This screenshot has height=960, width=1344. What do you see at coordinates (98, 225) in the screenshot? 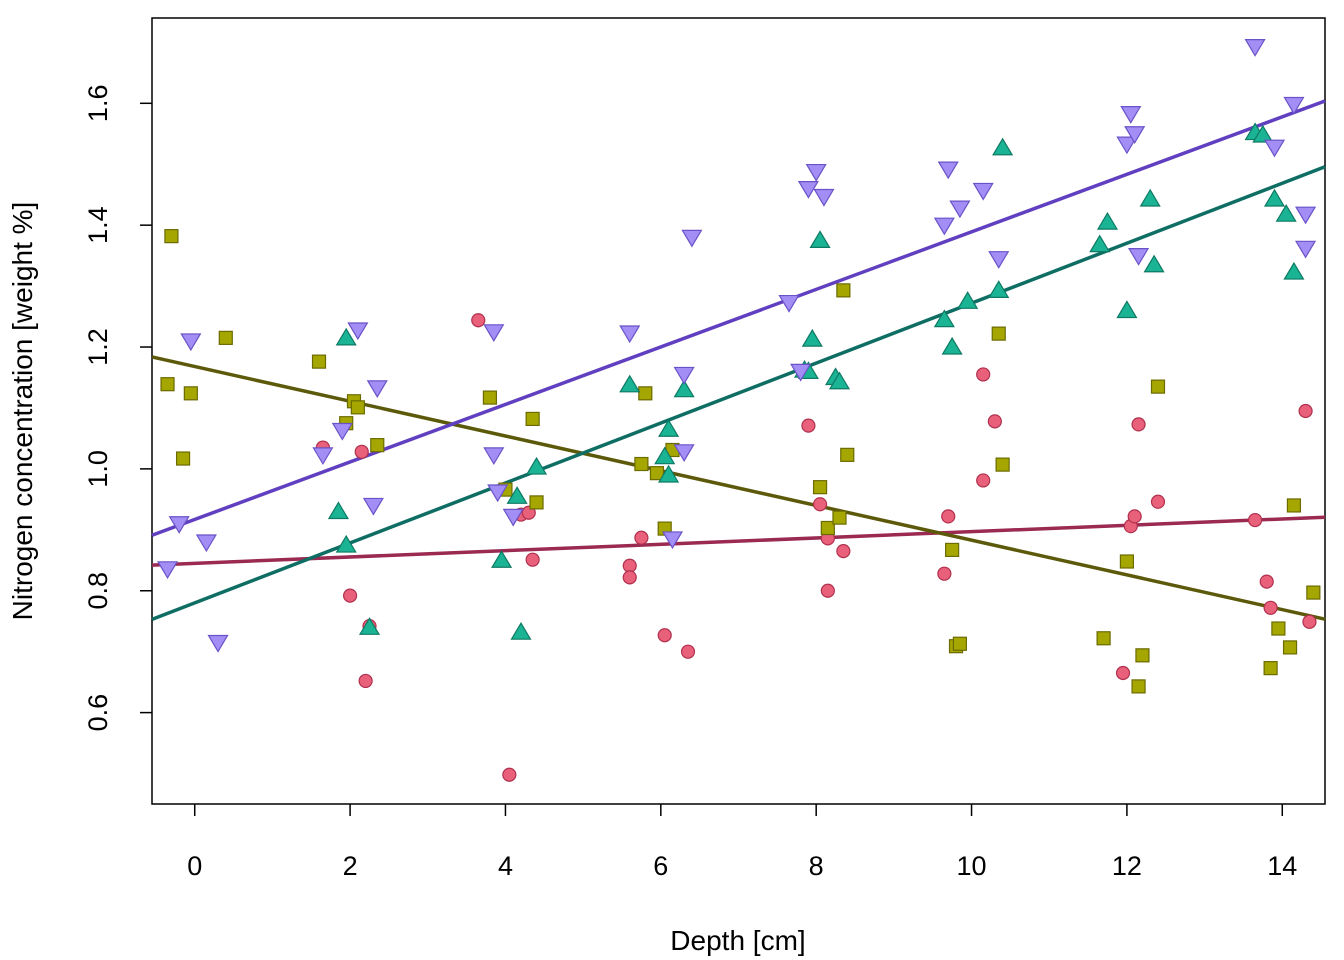
I see `y-tick-label: 1.4` at bounding box center [98, 225].